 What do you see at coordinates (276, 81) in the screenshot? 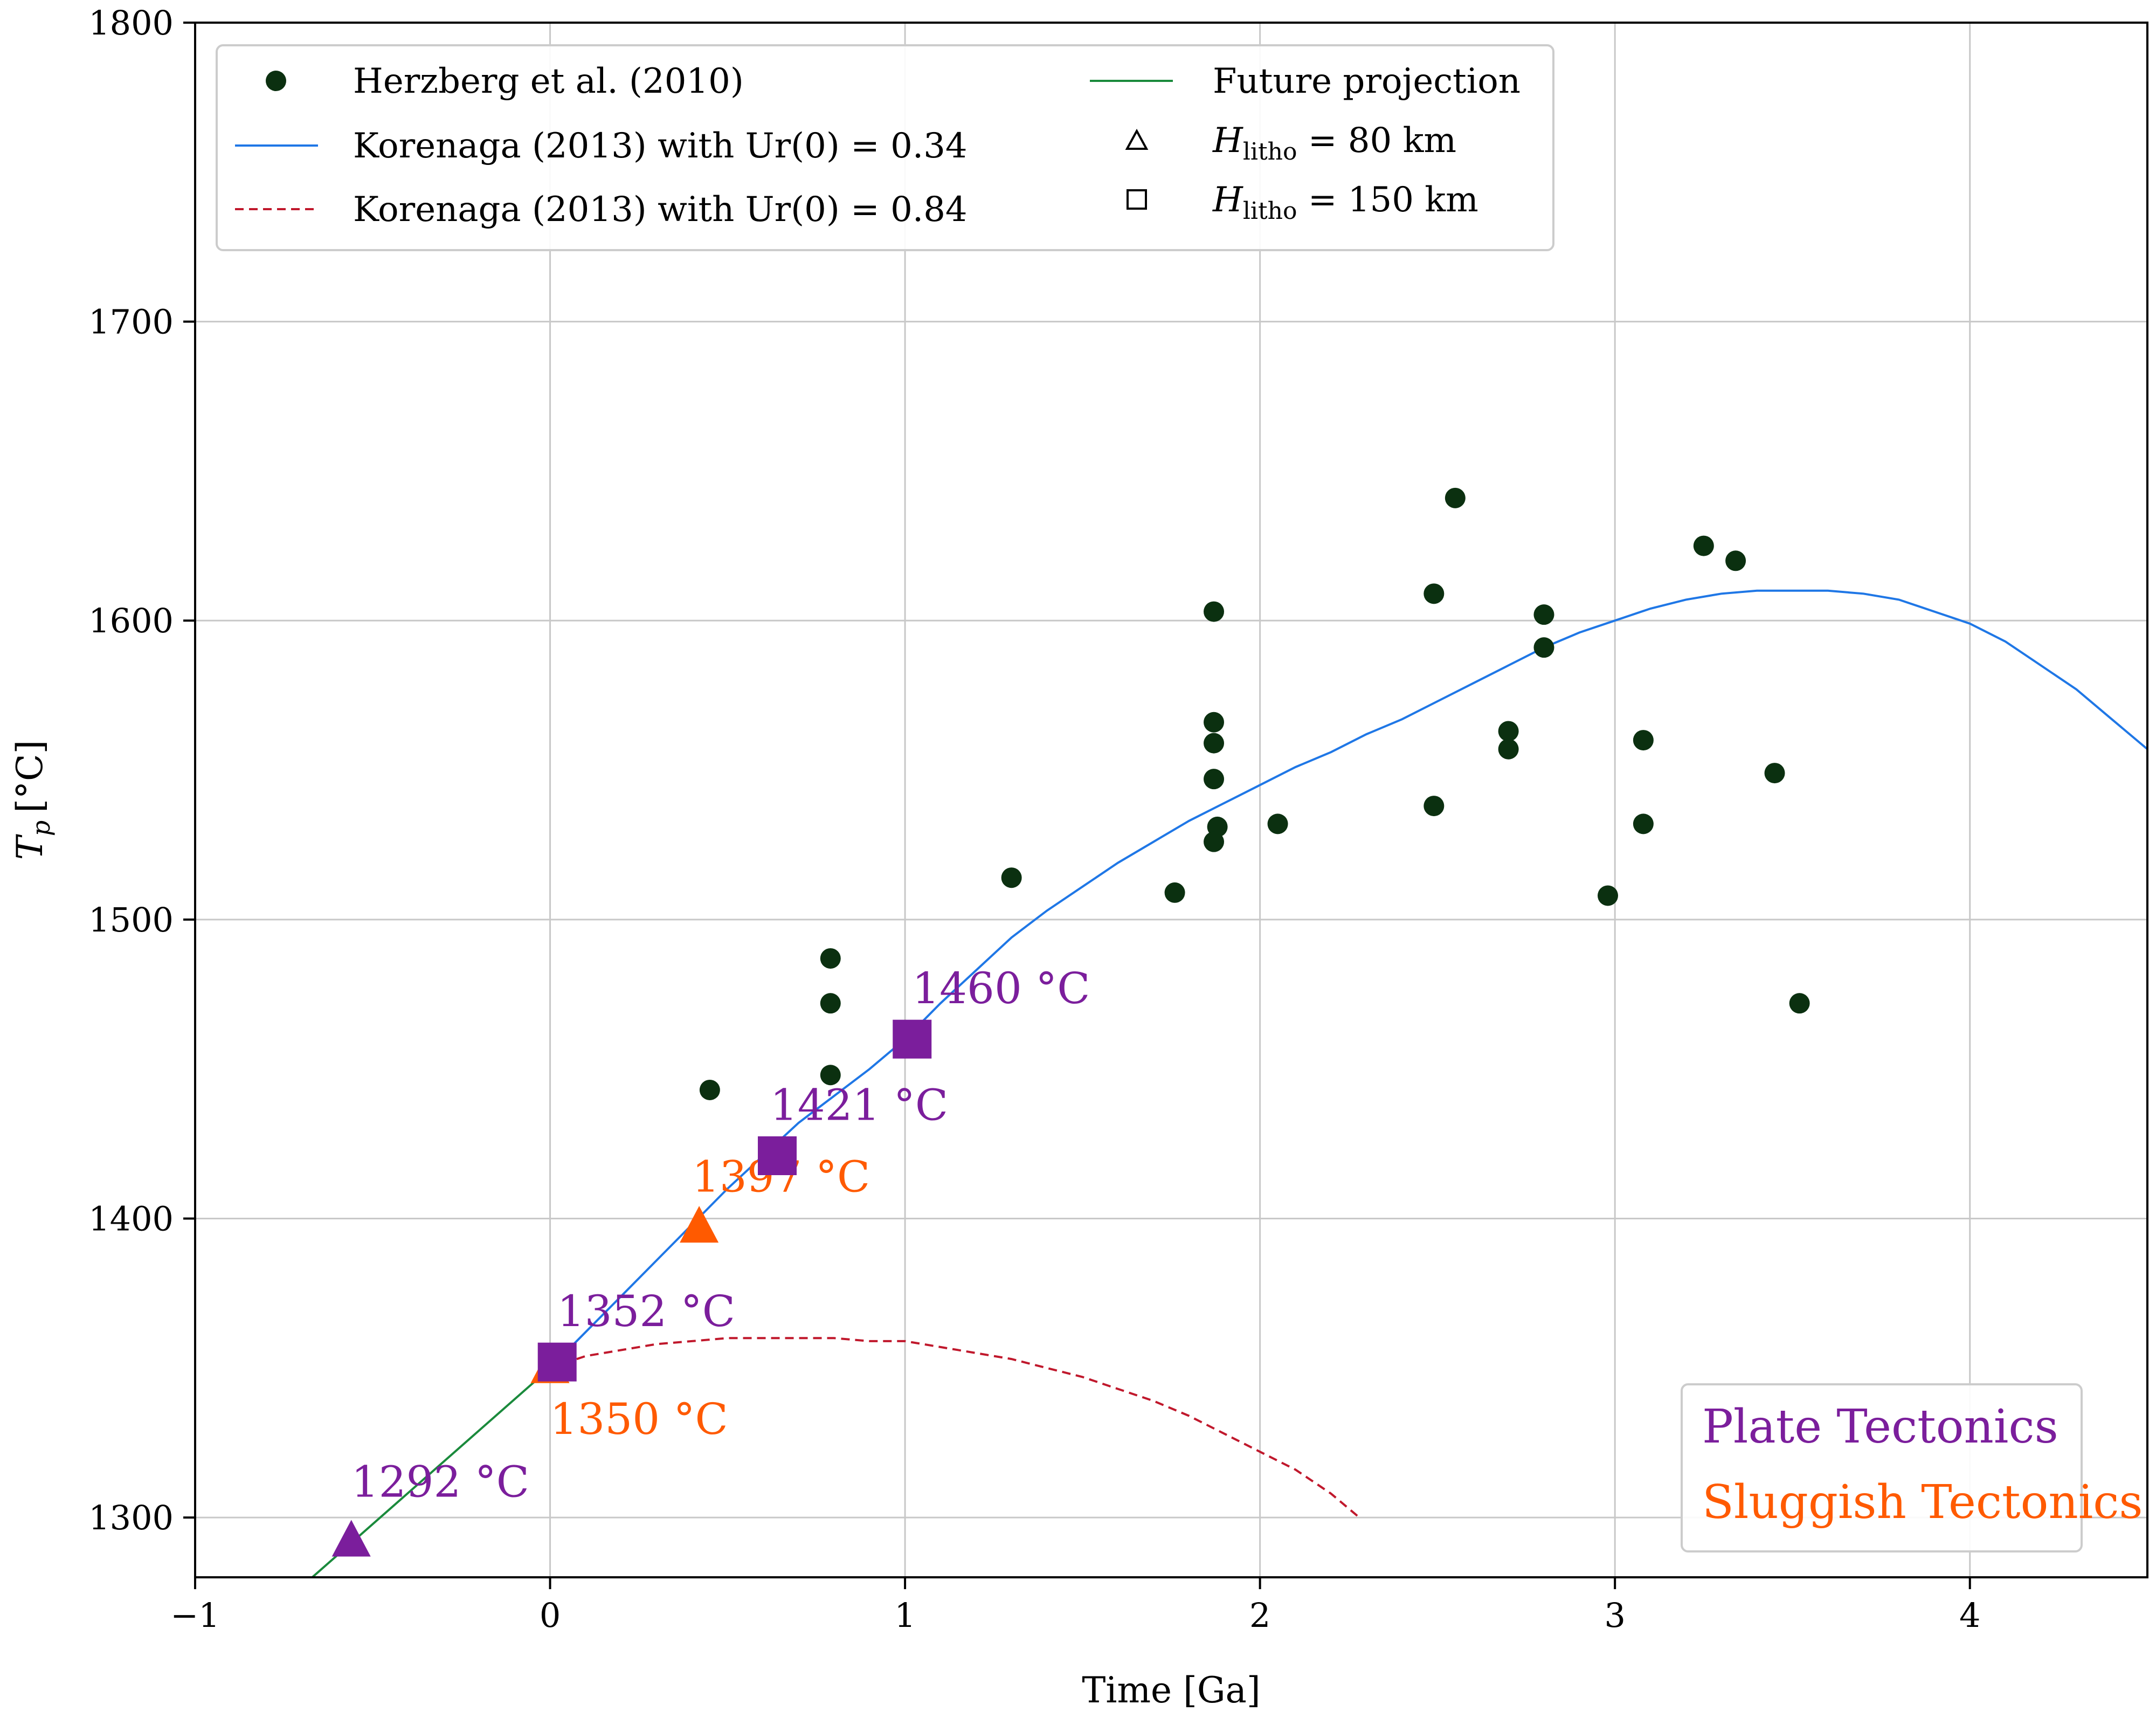
I see `legend-symbol-herzberg` at bounding box center [276, 81].